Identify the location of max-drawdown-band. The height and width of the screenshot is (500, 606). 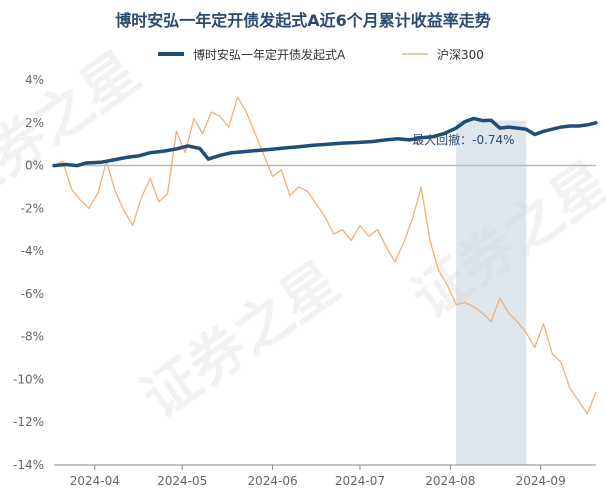
(491, 292).